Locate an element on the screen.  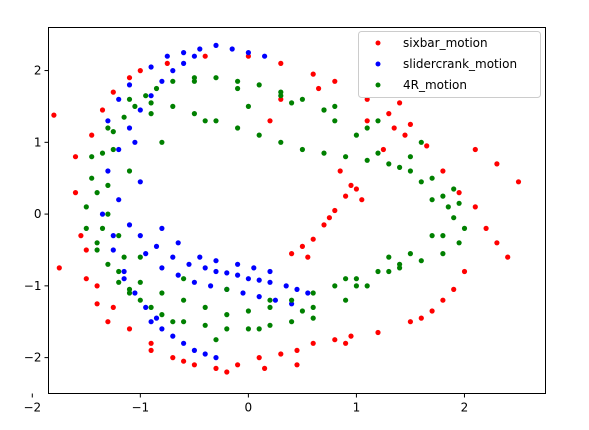
legend-label-sixbar: sixbar_motion is located at coordinates (445, 43).